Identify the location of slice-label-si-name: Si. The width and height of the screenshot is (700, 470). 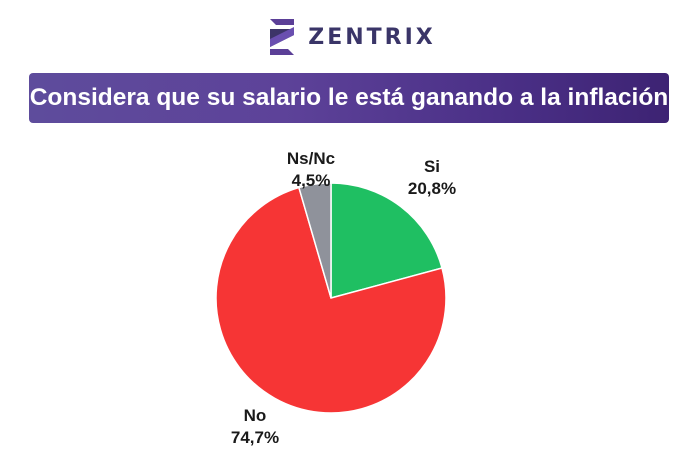
(432, 166).